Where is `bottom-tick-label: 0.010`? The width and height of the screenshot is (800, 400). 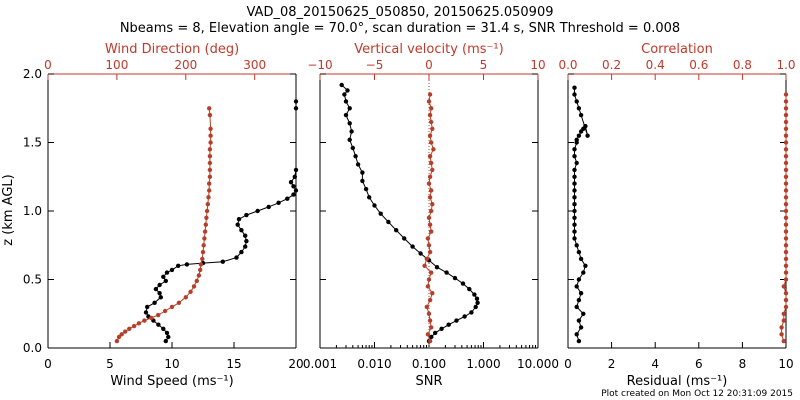
bottom-tick-label: 0.010 is located at coordinates (374, 364).